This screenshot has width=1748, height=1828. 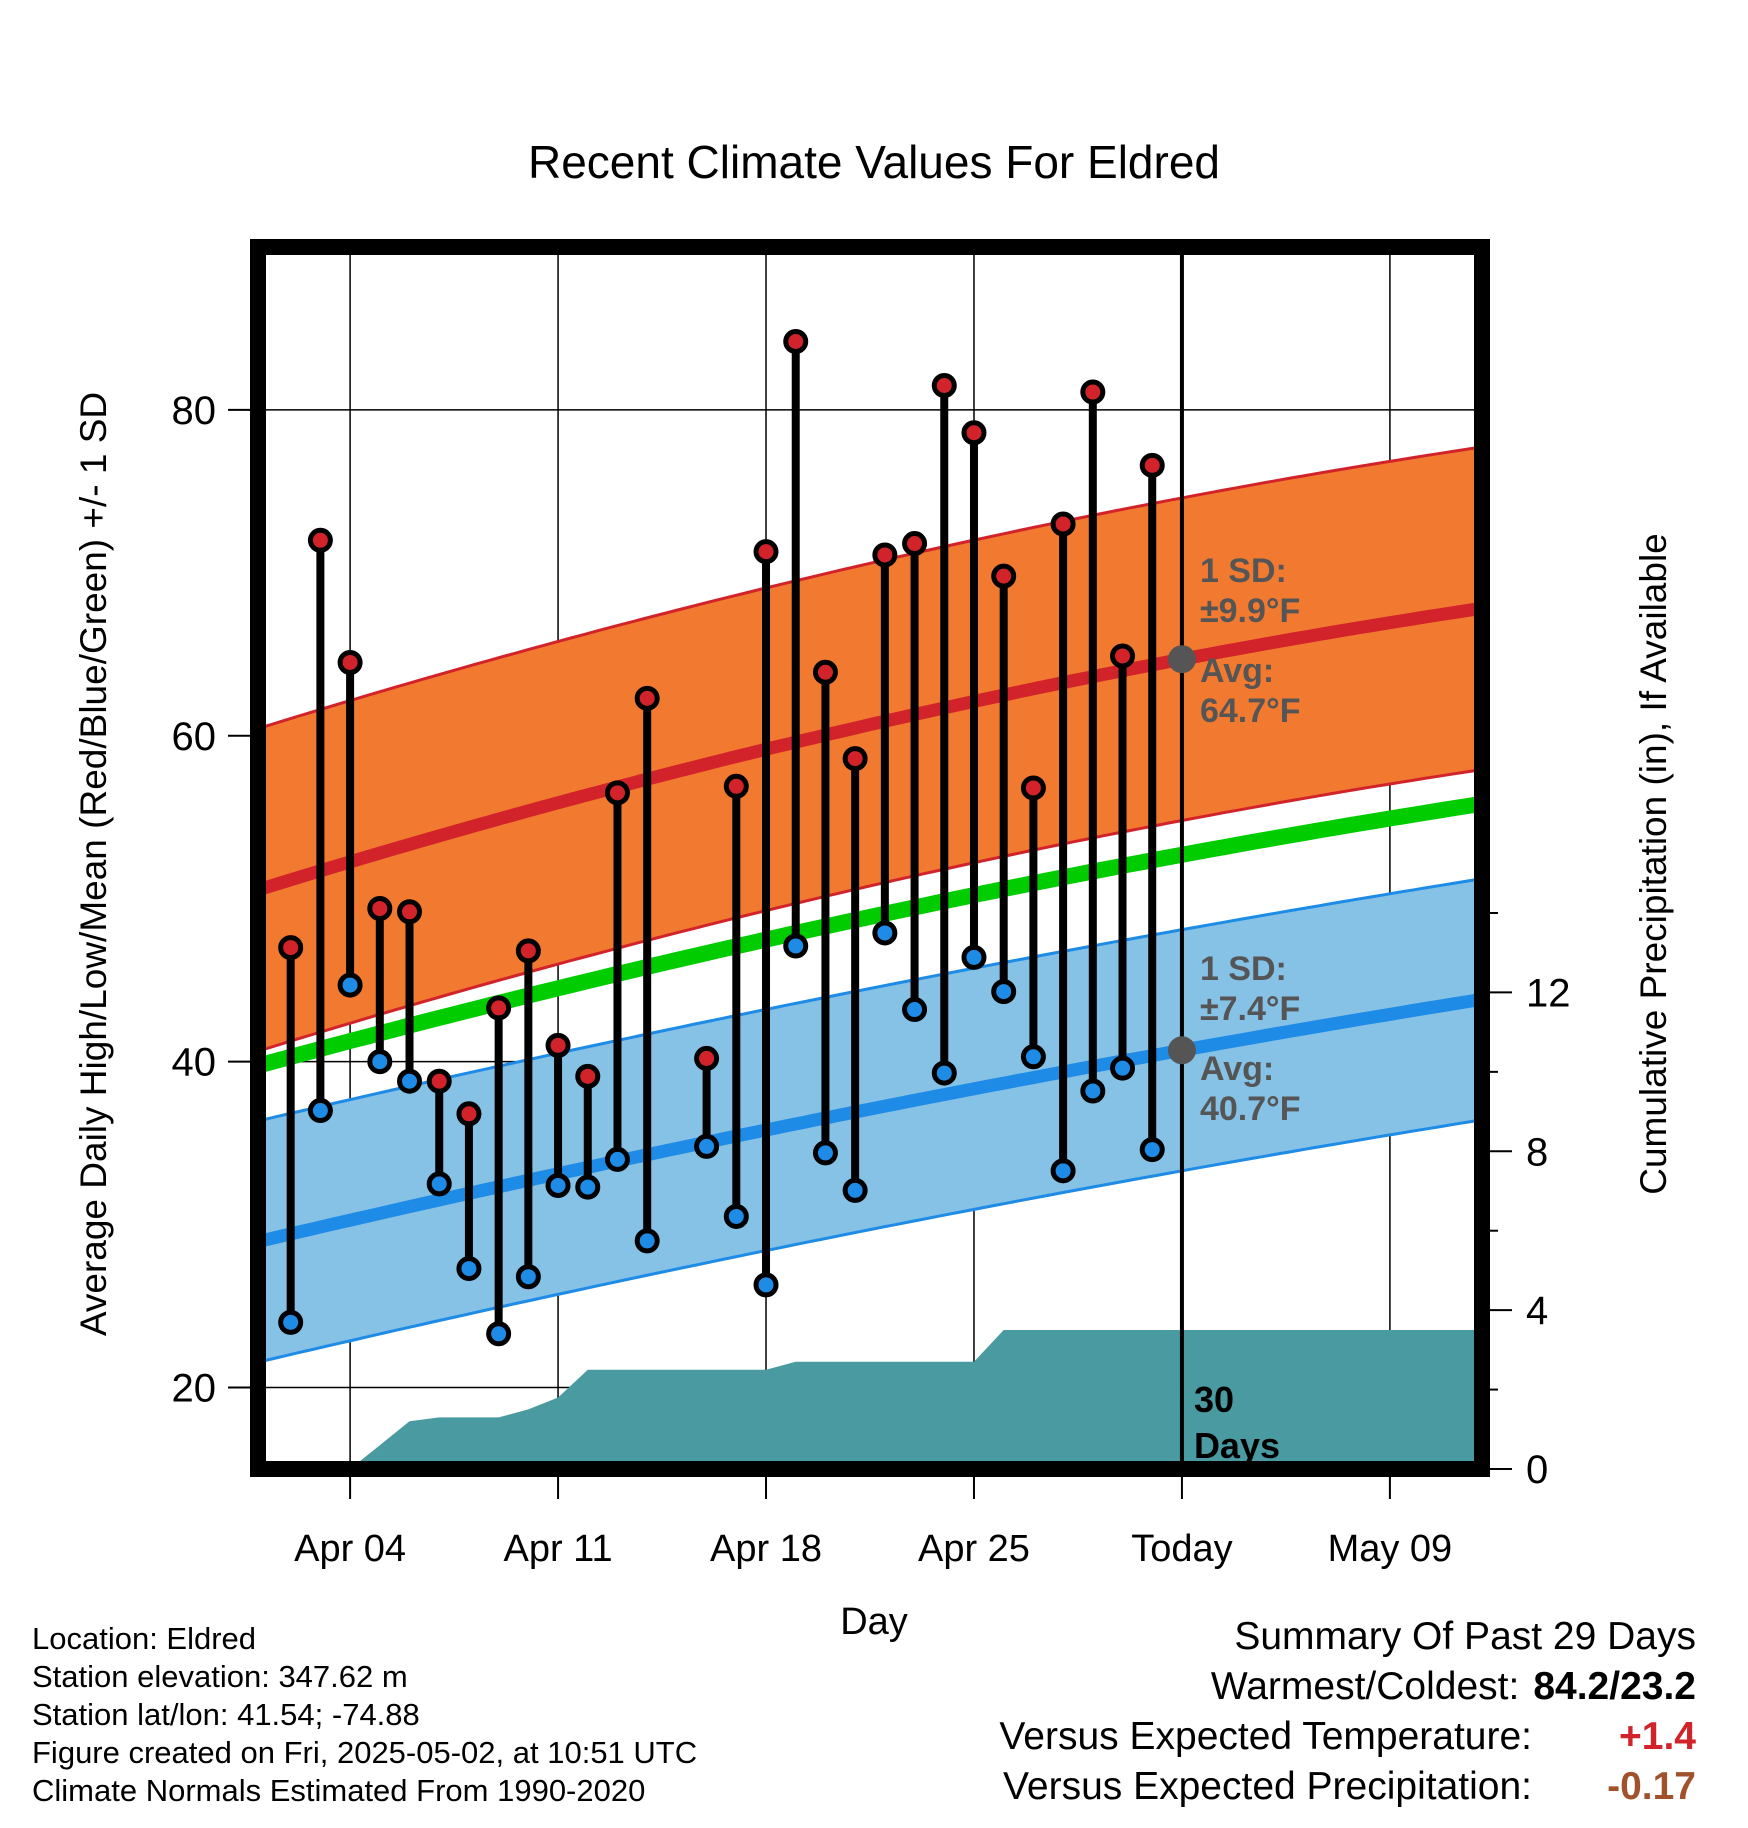 I want to click on high-band-upper-edge, so click(x=870, y=588).